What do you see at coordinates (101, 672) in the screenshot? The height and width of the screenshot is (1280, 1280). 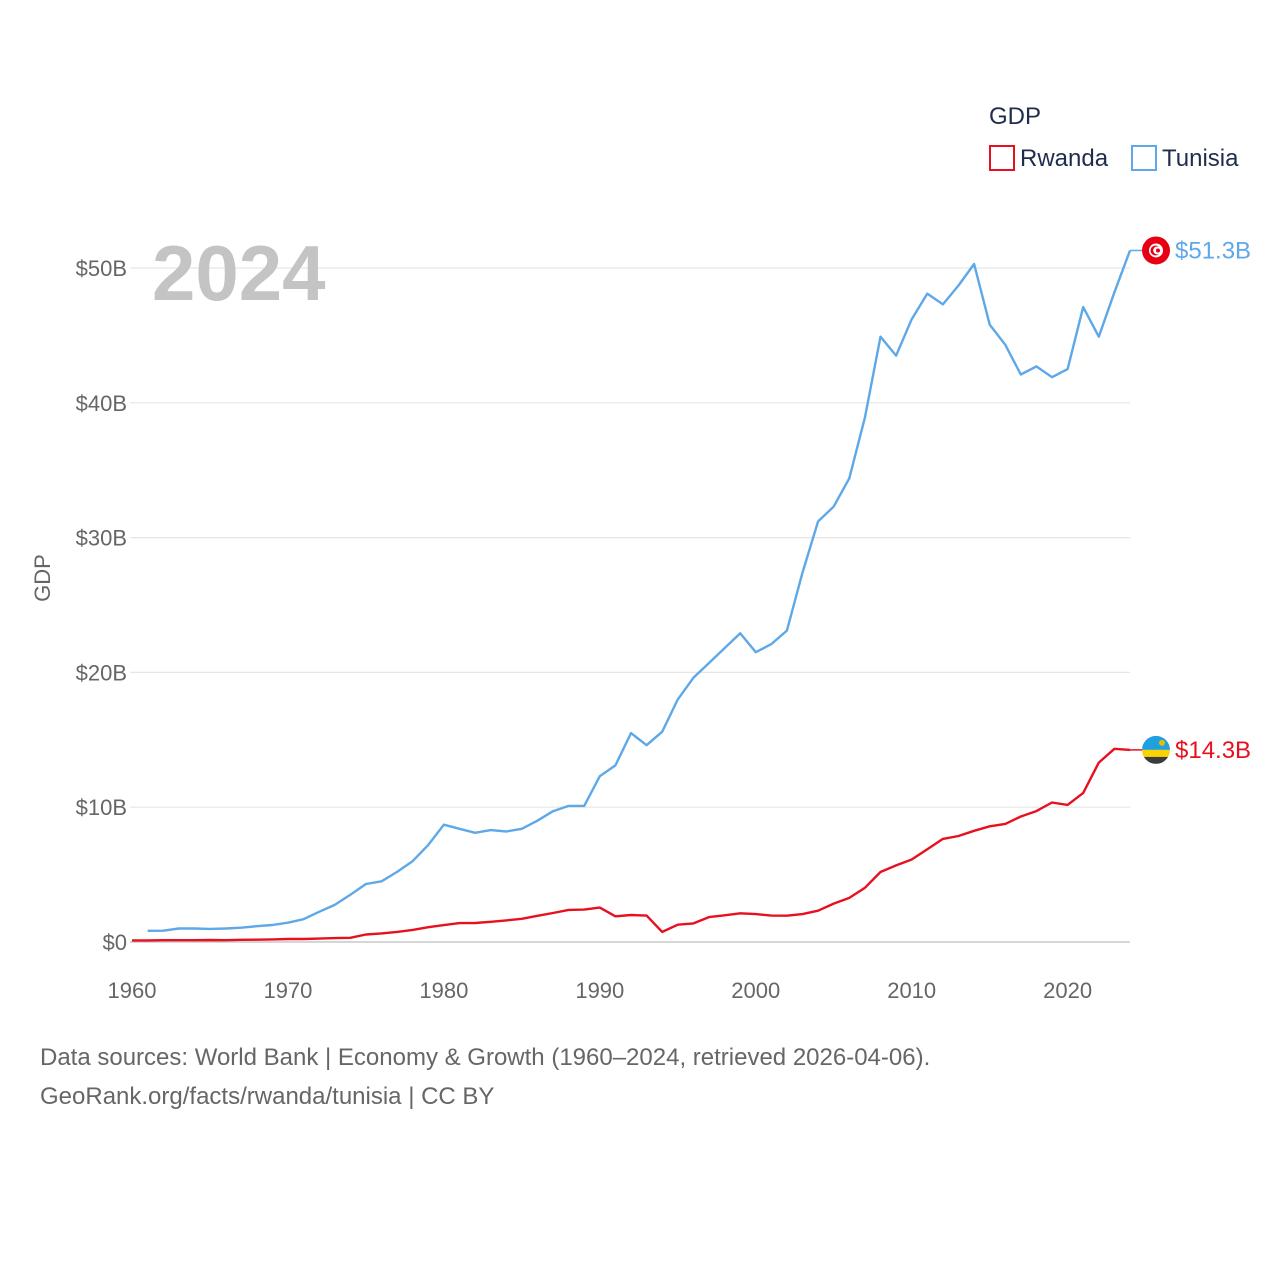 I see `y-tick-label: $20B` at bounding box center [101, 672].